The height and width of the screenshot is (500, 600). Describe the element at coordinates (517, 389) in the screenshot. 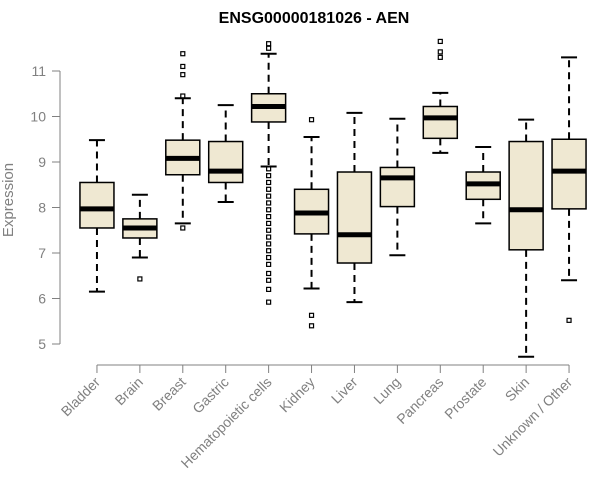

I see `x-tick-label: Skin` at that location.